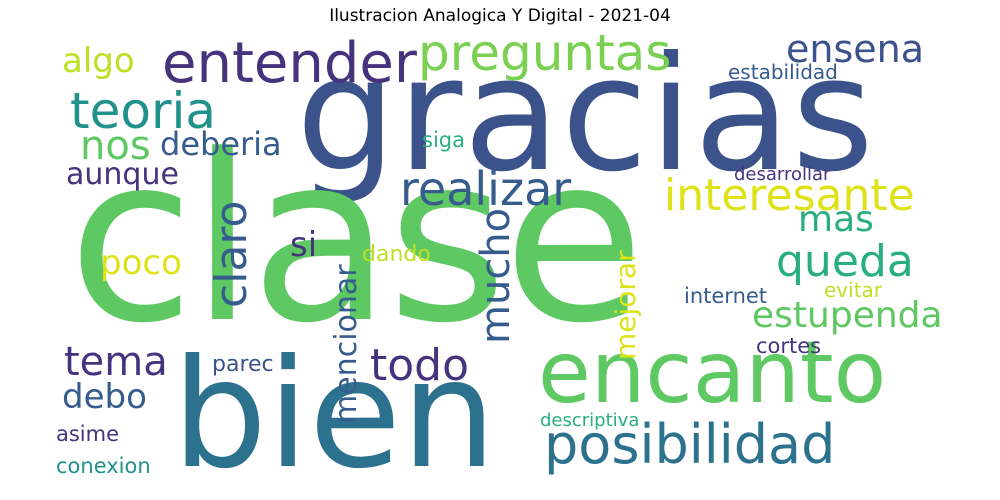  I want to click on word-poco: poco, so click(141, 263).